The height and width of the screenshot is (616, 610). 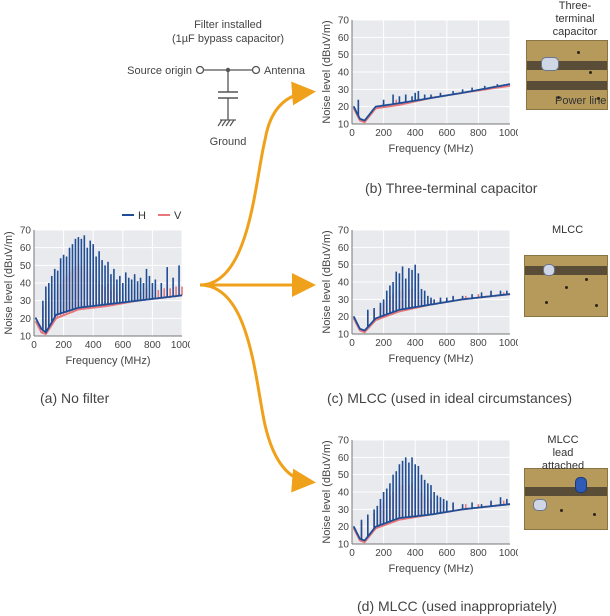 I want to click on label-power-line: Power line, so click(x=581, y=101).